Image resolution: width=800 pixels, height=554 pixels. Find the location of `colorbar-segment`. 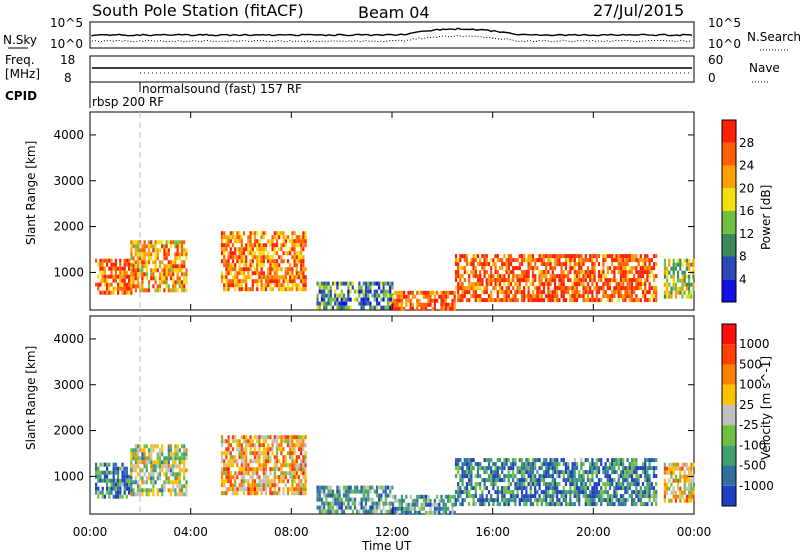

colorbar-segment is located at coordinates (729, 374).